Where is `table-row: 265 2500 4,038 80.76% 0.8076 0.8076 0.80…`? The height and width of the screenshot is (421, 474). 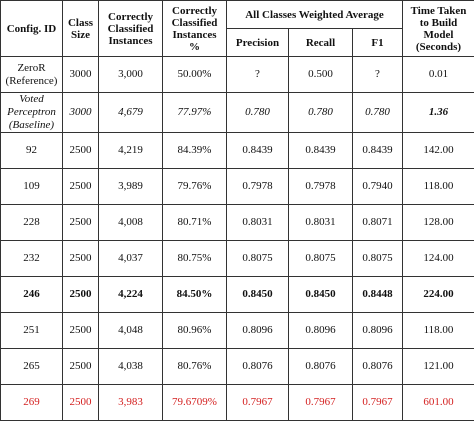
table-row: 265 2500 4,038 80.76% 0.8076 0.8076 0.80… is located at coordinates (237, 367).